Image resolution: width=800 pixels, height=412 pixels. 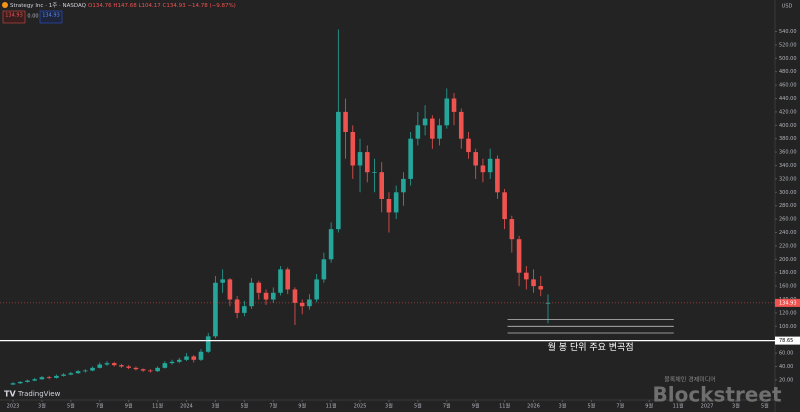 What do you see at coordinates (788, 99) in the screenshot?
I see `y-tick-label: 440.00` at bounding box center [788, 99].